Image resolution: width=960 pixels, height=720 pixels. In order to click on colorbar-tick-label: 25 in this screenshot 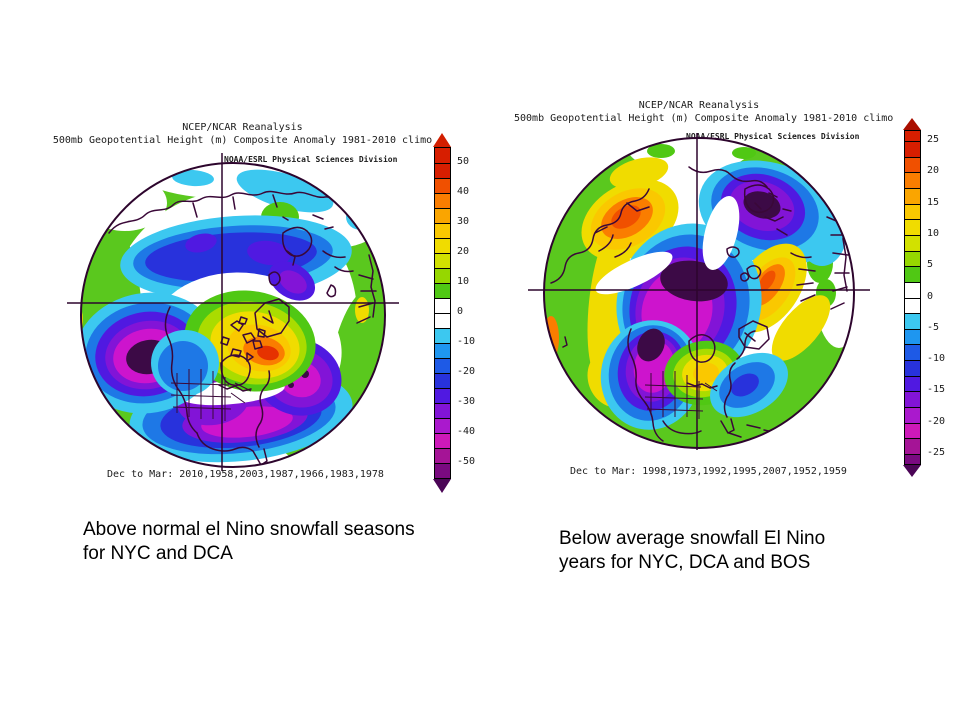, I will do `click(933, 139)`.